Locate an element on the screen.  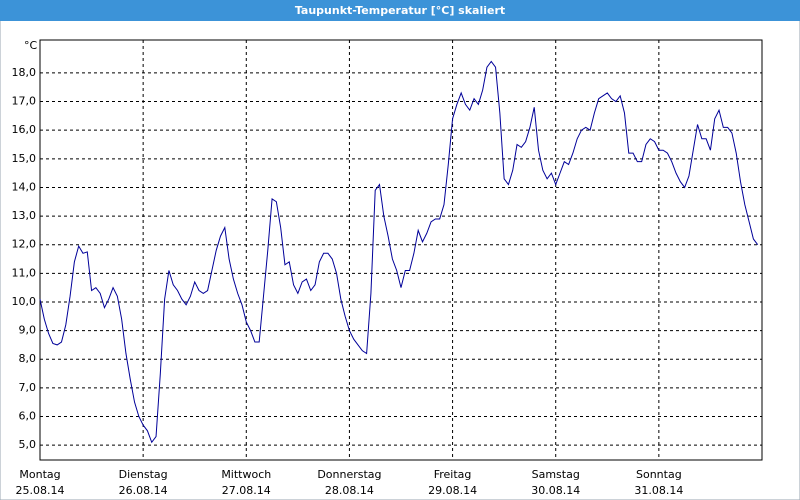
x-tick-date: 30.08.14 is located at coordinates (555, 490).